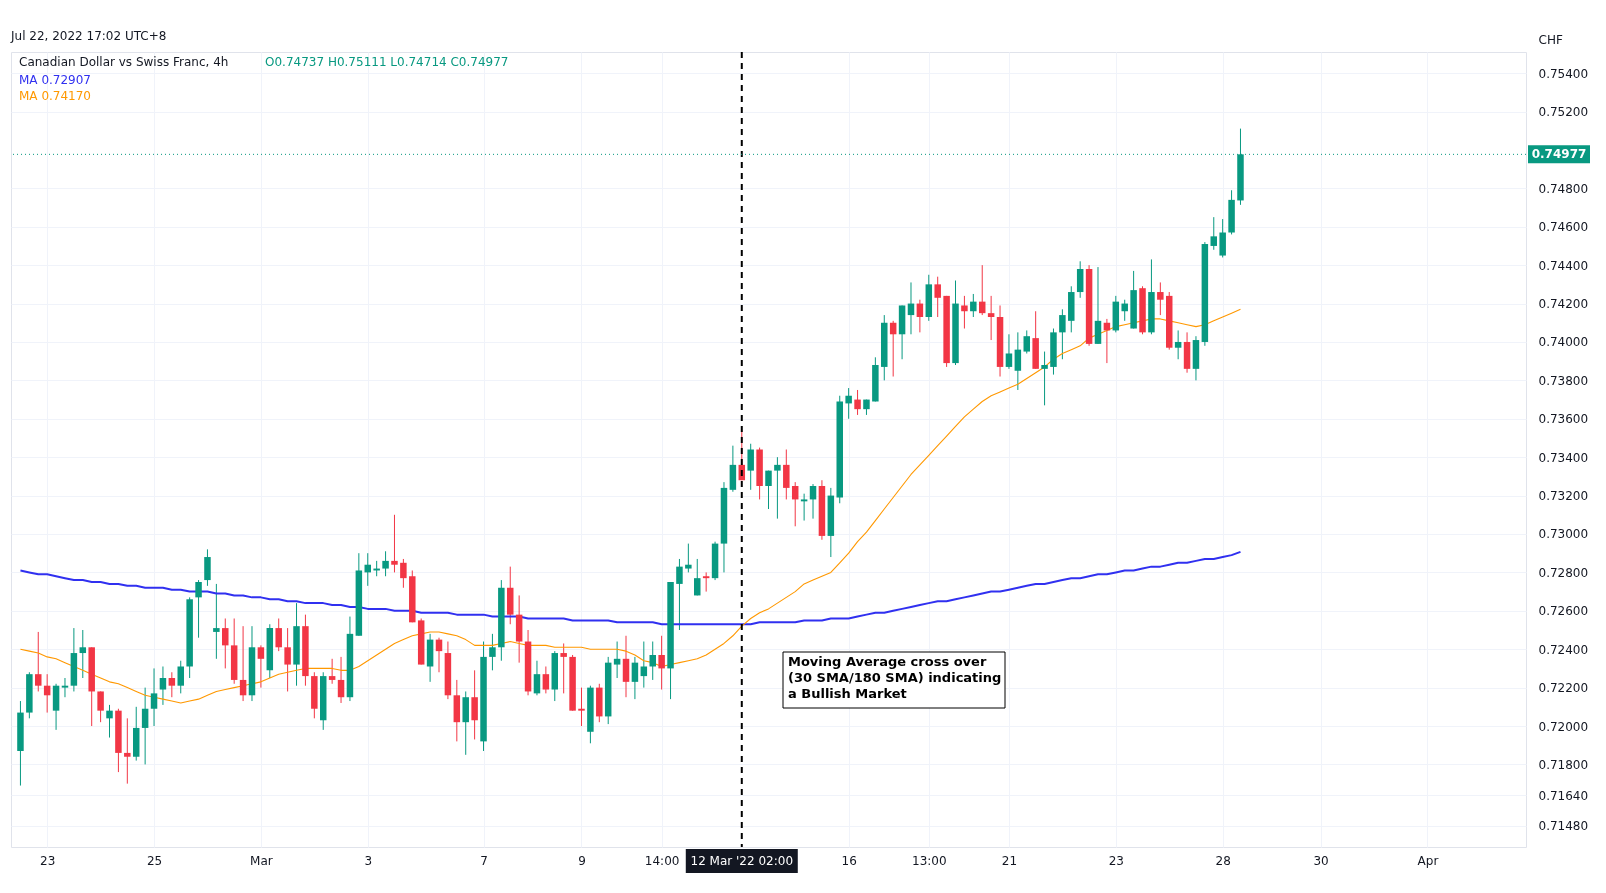 The width and height of the screenshot is (1606, 893). I want to click on y-axis-title: CHF, so click(1550, 39).